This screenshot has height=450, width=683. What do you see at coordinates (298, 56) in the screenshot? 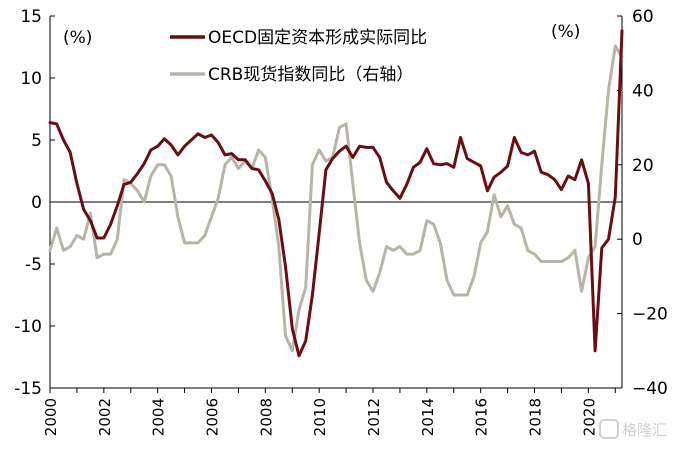
I see `legend: OECD固定资本形成实际同比 CRB现货指数同比（右轴）` at bounding box center [298, 56].